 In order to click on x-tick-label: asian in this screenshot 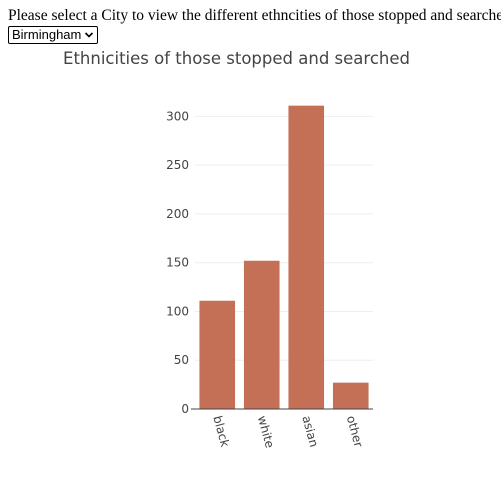, I will do `click(310, 431)`.